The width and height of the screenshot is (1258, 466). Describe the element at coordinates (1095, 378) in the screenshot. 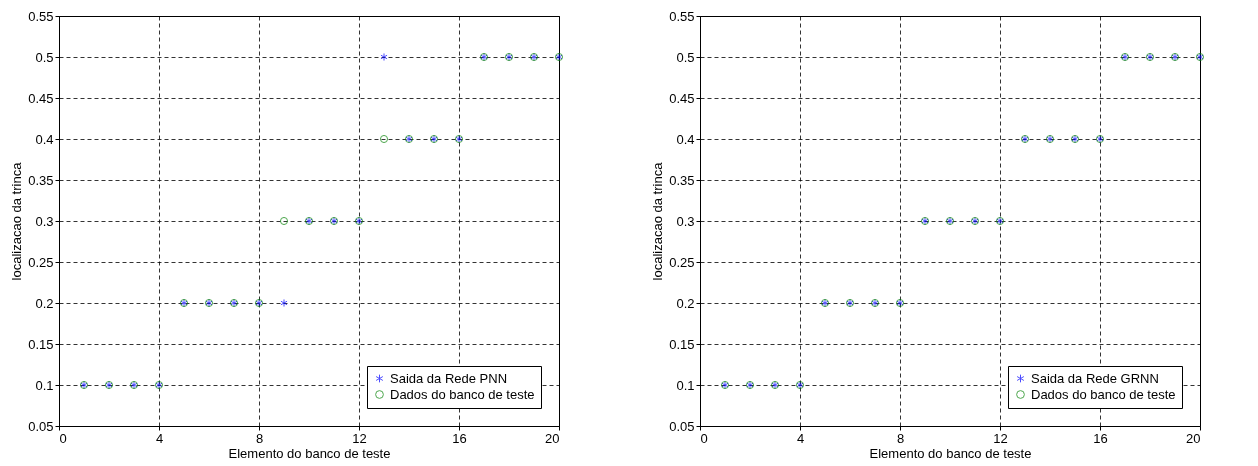

I see `legend-label: Saida da Rede GRNN` at that location.